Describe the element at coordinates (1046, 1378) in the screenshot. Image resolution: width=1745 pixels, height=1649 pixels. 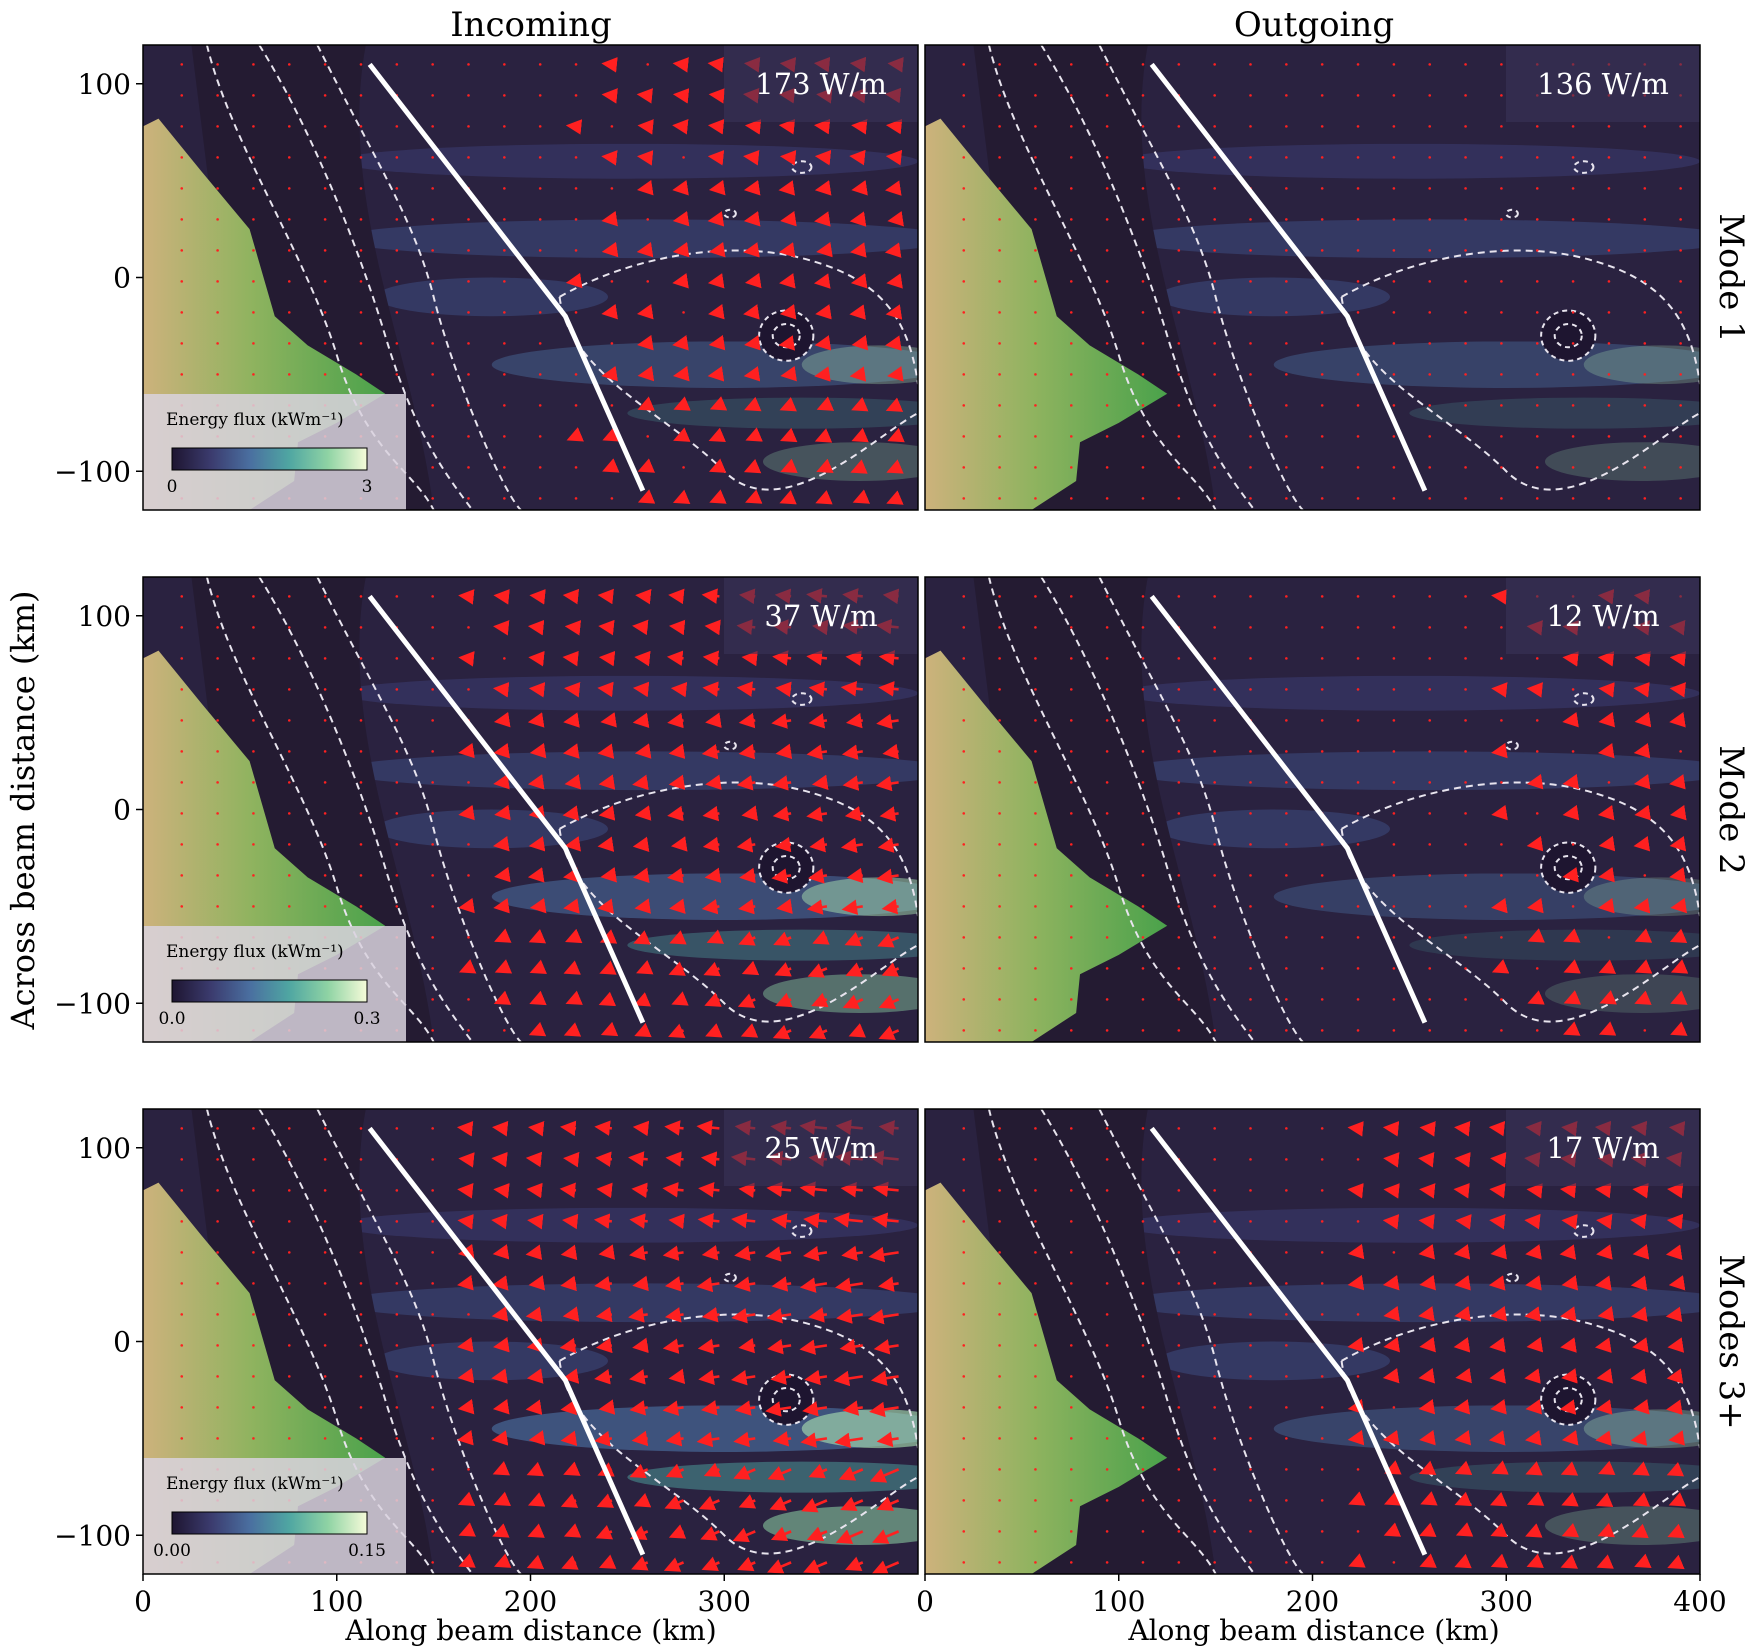
I see `land-topography` at that location.